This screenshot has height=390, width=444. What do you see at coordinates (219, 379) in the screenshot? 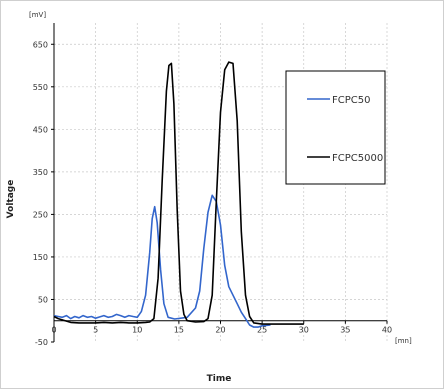
I see `x-axis-title: Time` at bounding box center [219, 379].